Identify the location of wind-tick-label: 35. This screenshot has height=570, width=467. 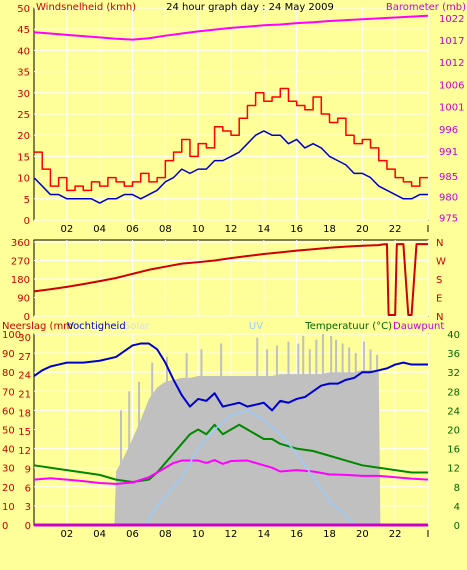
(23, 73).